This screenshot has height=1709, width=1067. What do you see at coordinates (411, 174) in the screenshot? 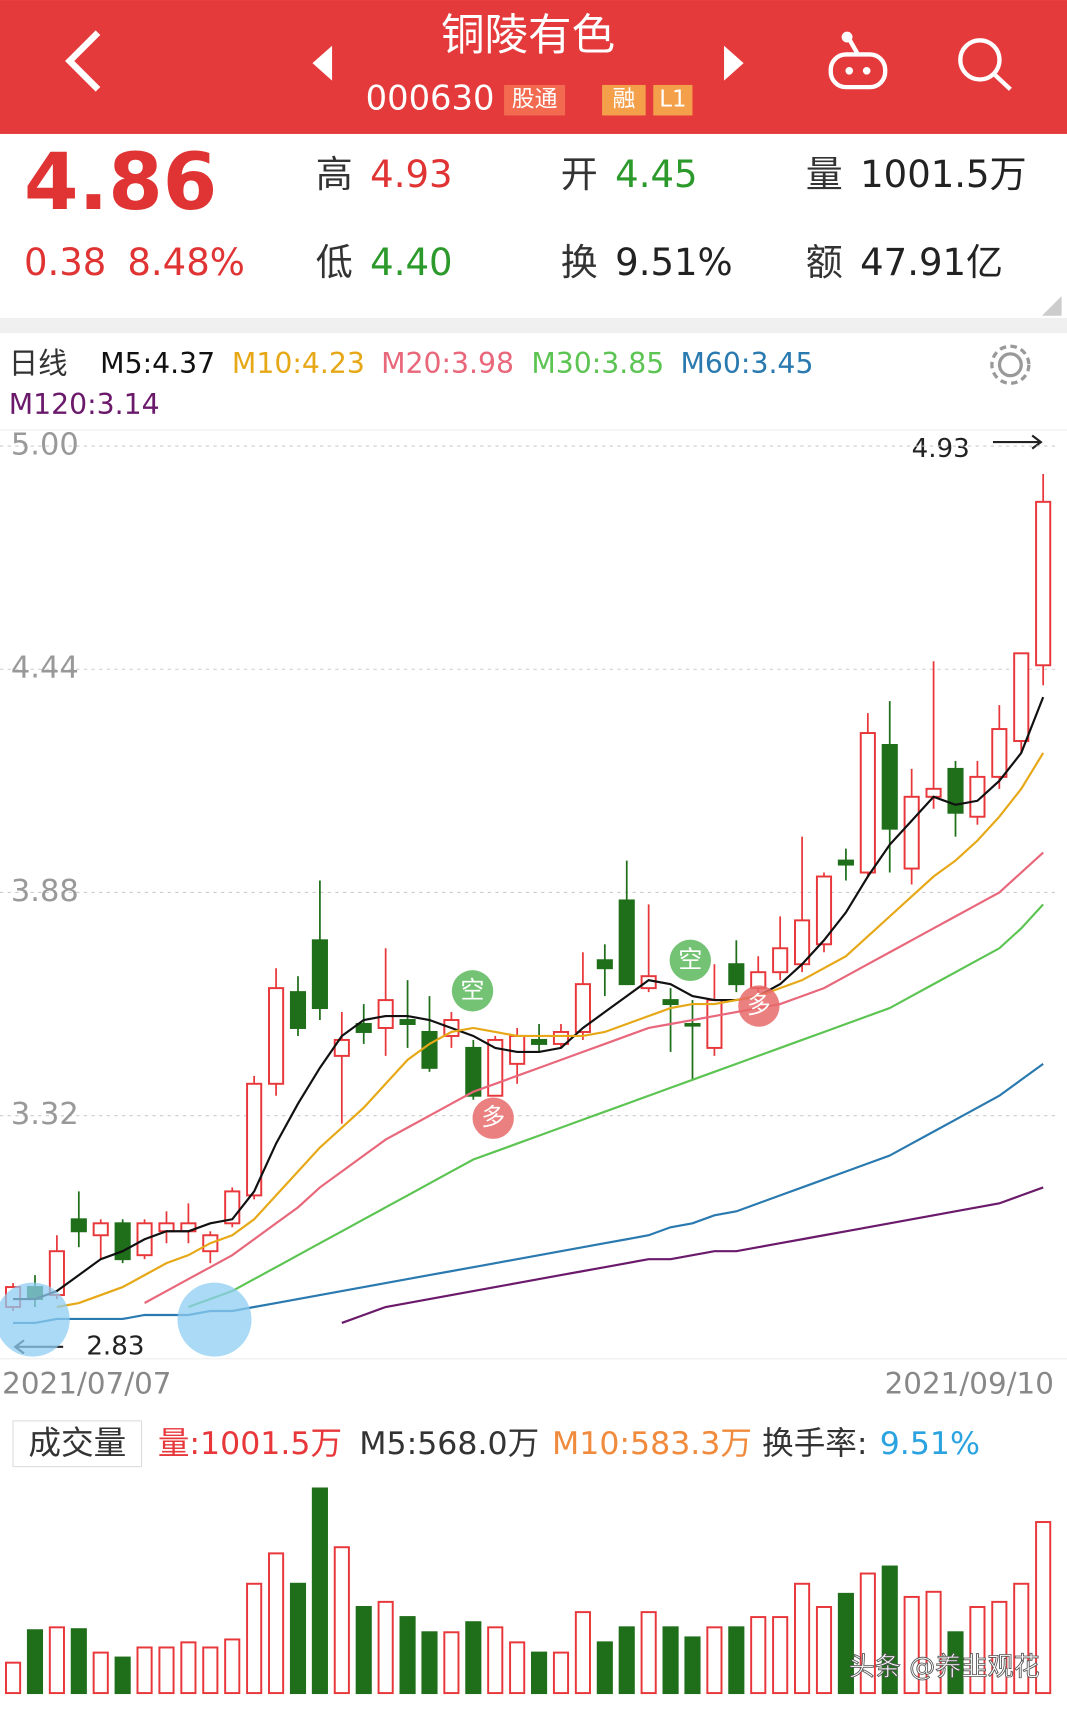
I see `stat-value: 4.93` at bounding box center [411, 174].